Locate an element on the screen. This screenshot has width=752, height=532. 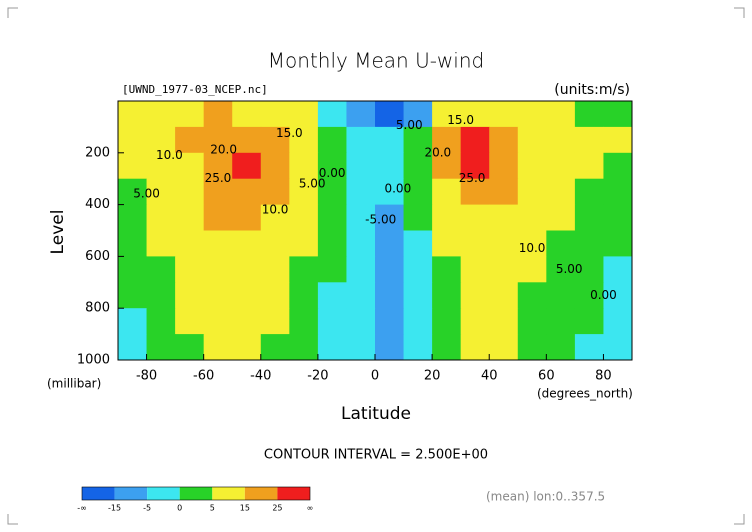
y-tick-label: 400 is located at coordinates (97, 204).